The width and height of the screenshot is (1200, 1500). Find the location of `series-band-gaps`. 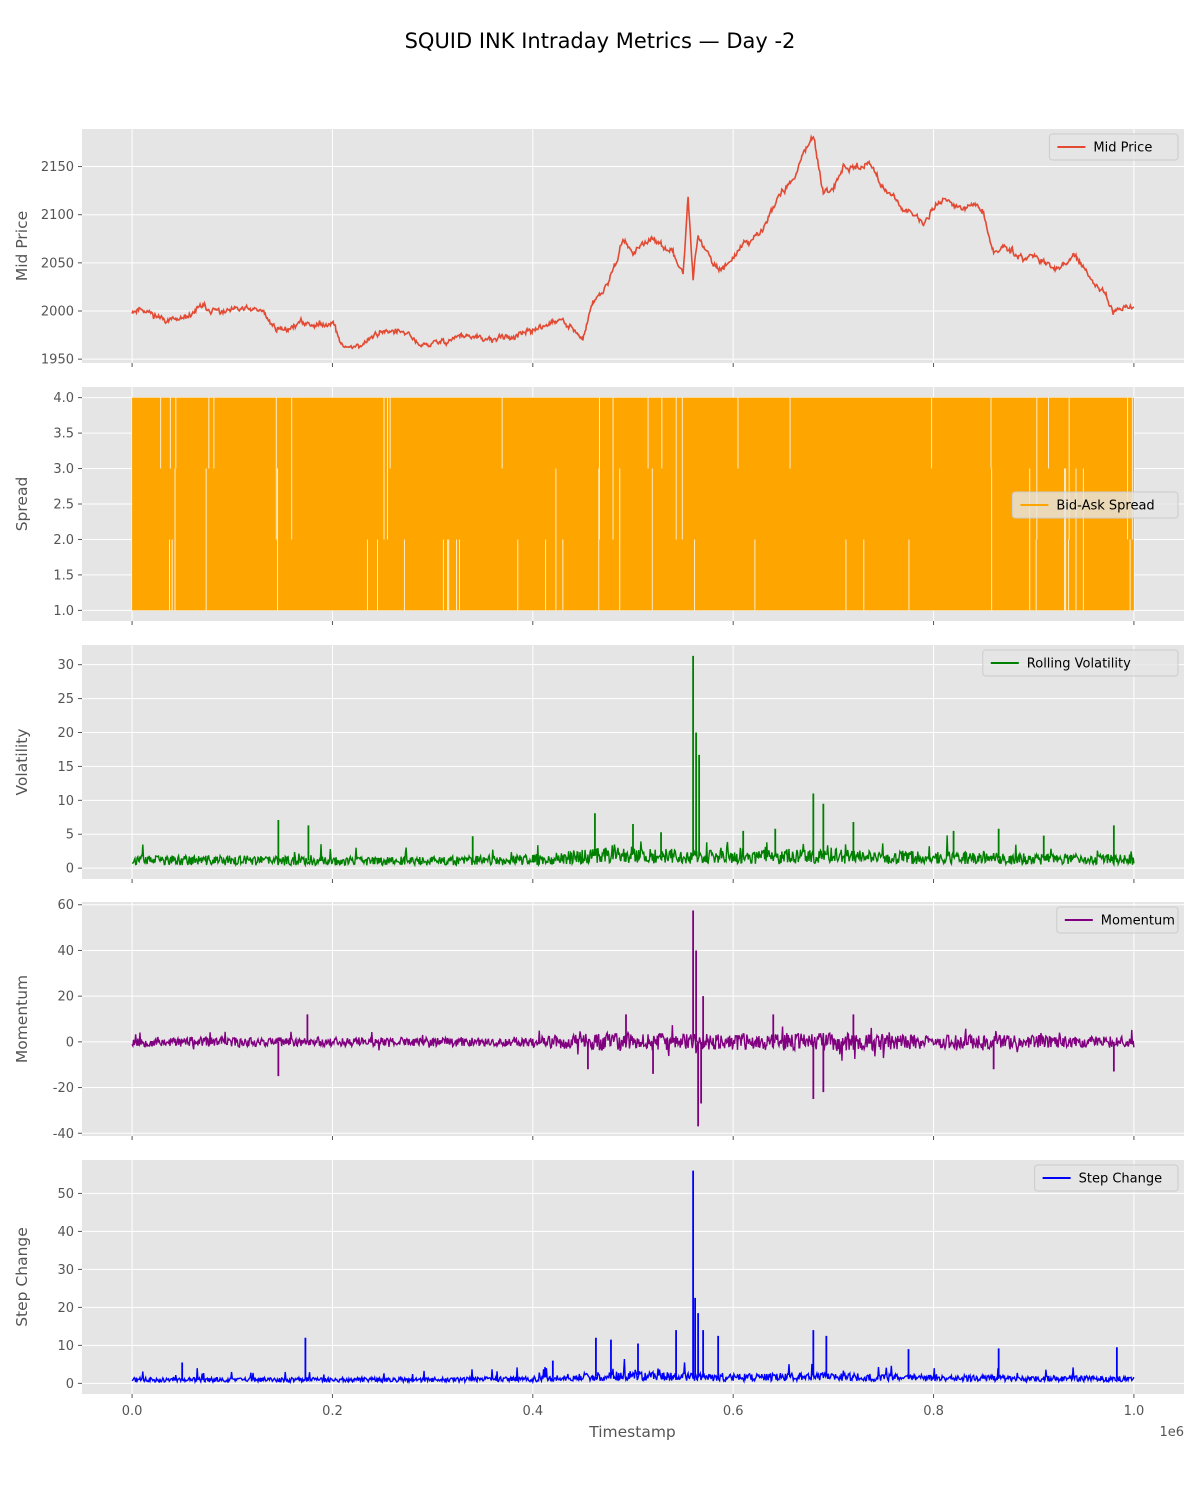

series-band-gaps is located at coordinates (646, 504).